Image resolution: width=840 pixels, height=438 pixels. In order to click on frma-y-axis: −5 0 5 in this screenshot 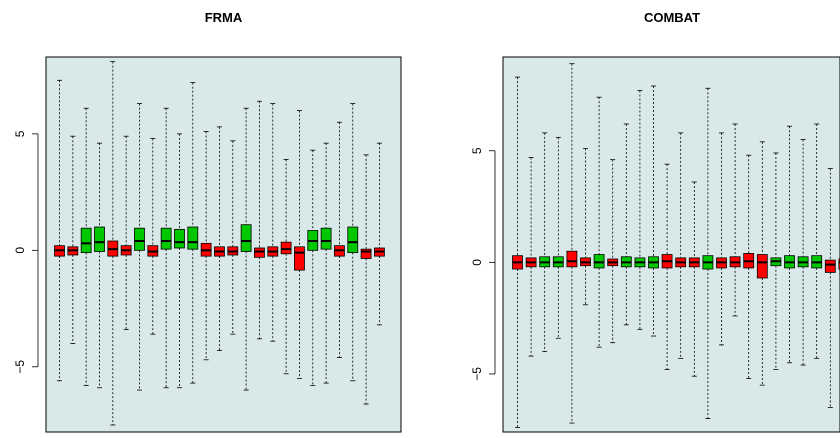, I will do `click(26, 252)`.